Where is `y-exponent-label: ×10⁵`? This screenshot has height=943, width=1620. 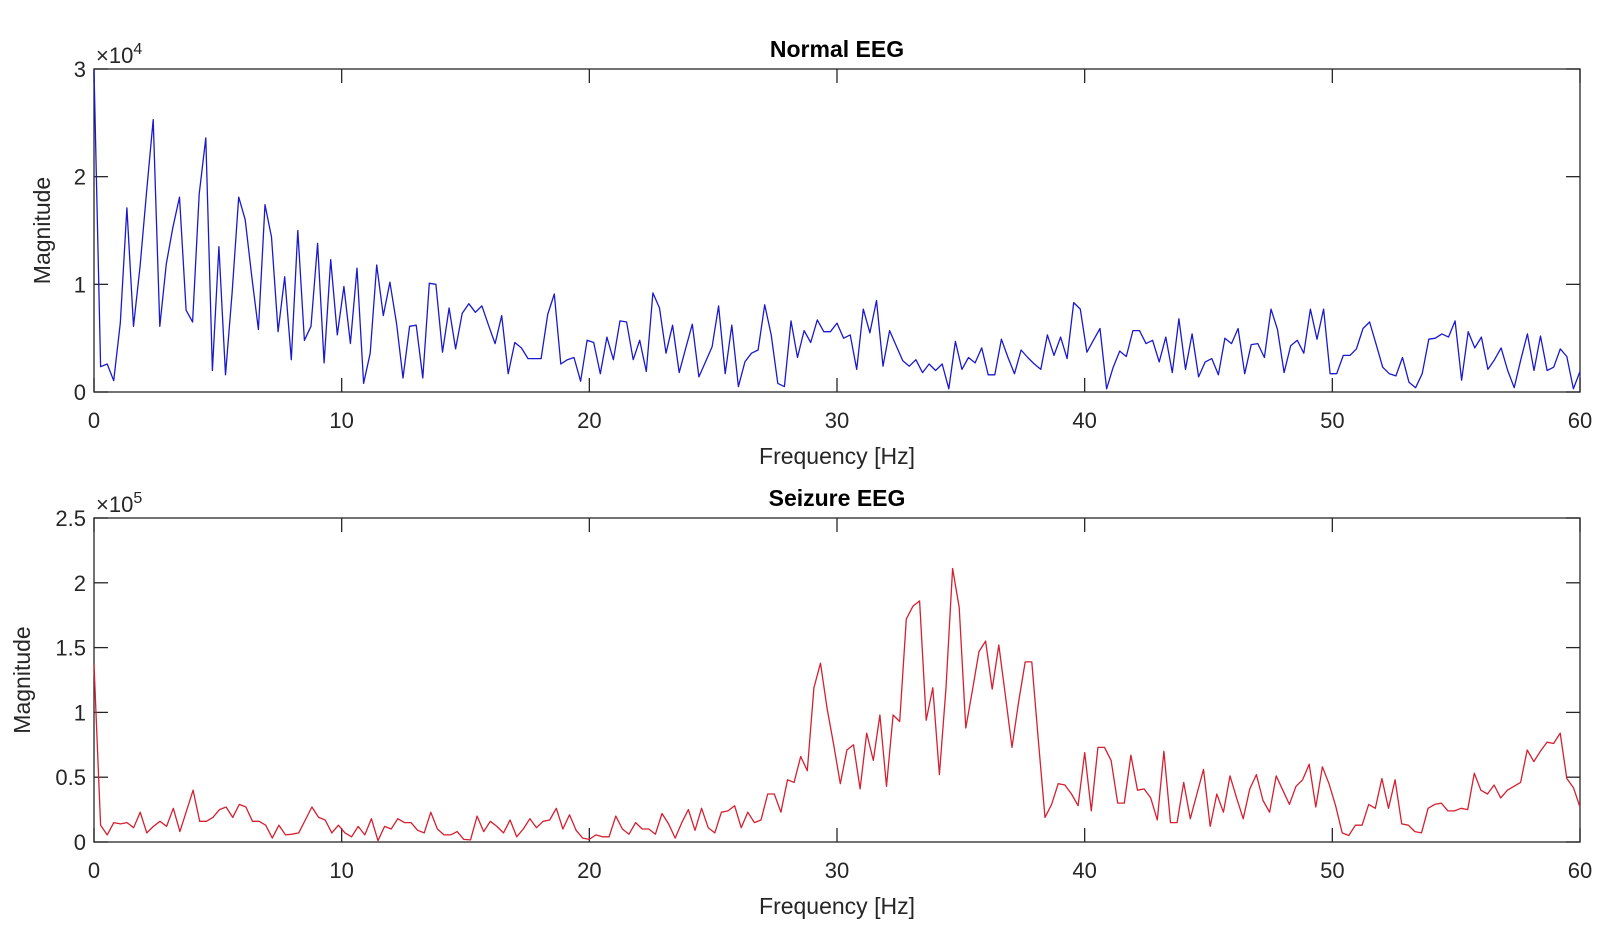 y-exponent-label: ×10⁵ is located at coordinates (119, 503).